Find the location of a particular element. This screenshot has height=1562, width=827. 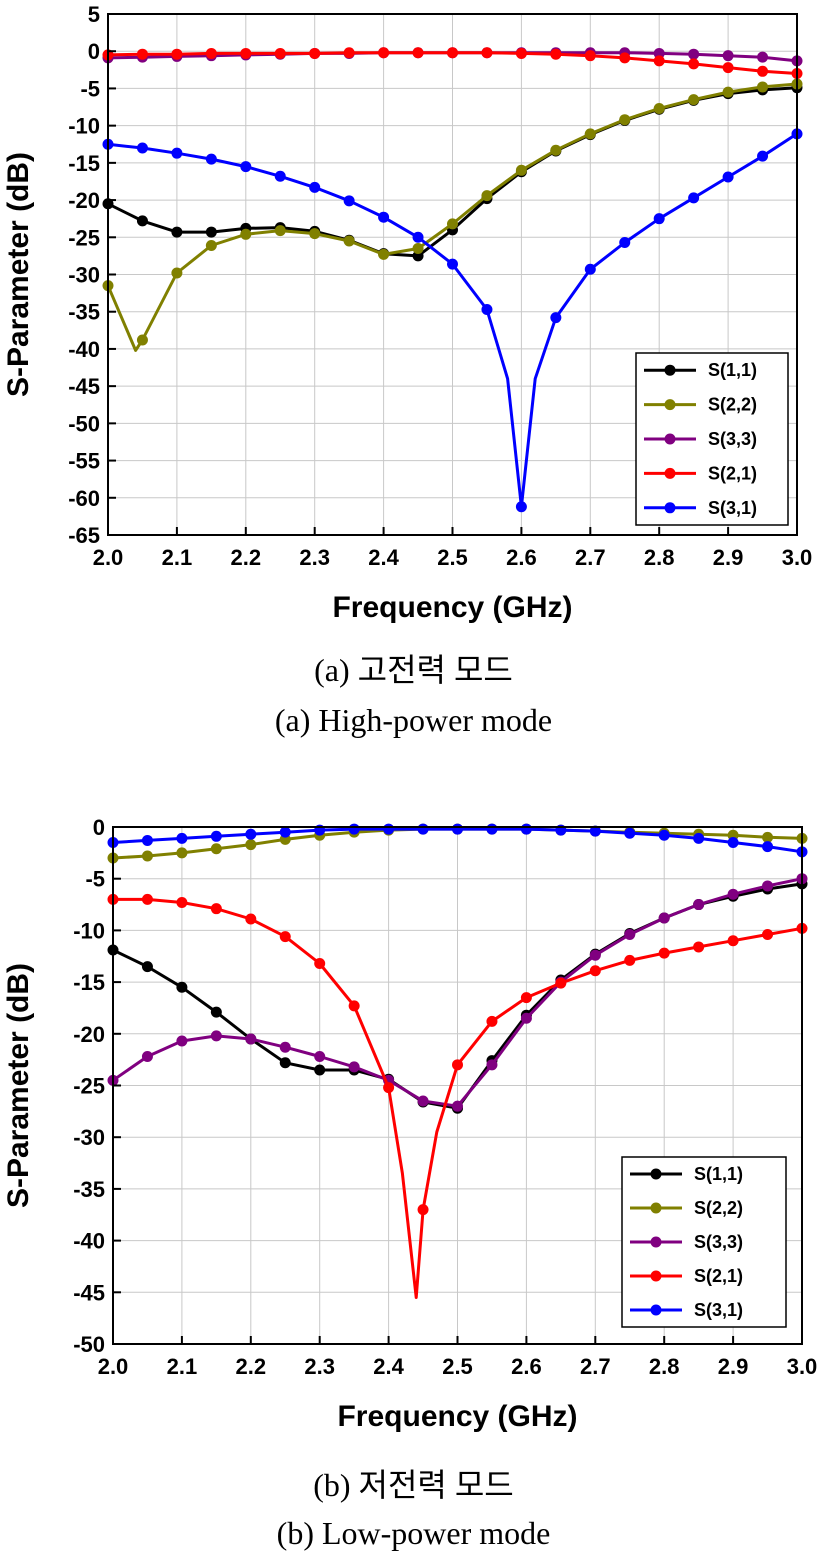

series-S(2,1) is located at coordinates (452, 63).